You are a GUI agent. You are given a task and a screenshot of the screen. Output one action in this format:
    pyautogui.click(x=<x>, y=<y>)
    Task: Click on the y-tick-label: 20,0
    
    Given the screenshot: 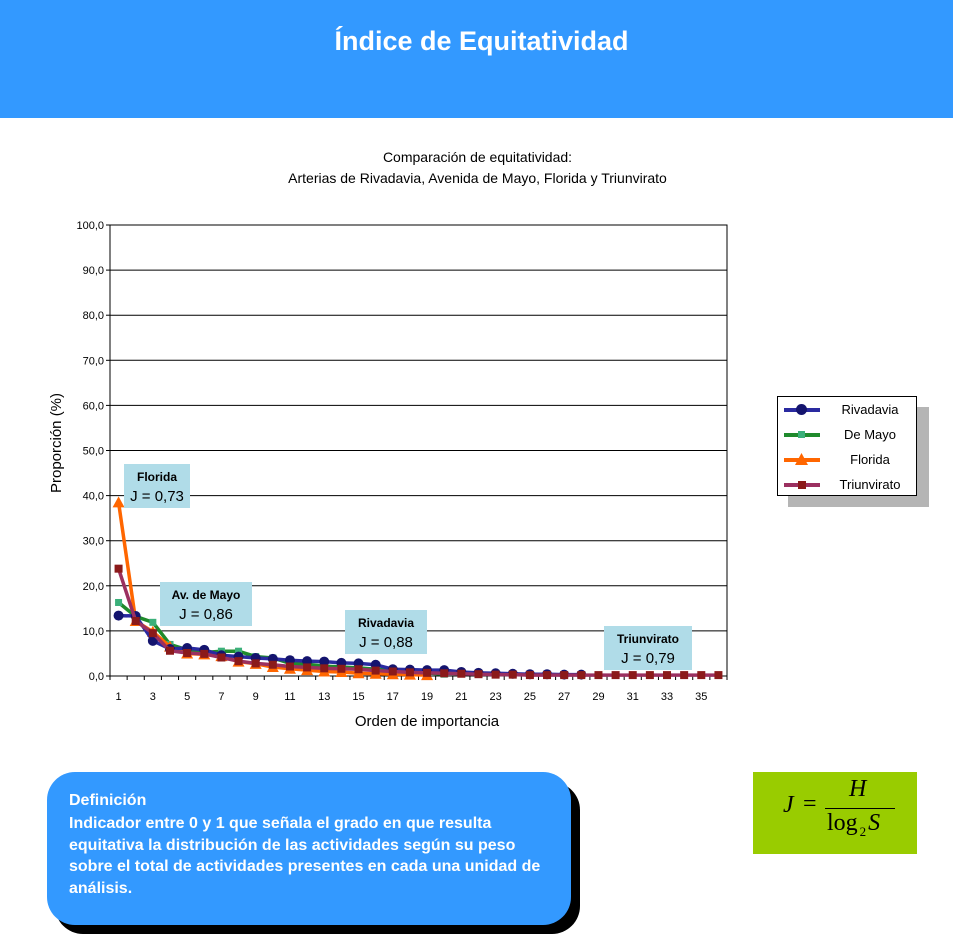 What is the action you would take?
    pyautogui.click(x=93, y=587)
    